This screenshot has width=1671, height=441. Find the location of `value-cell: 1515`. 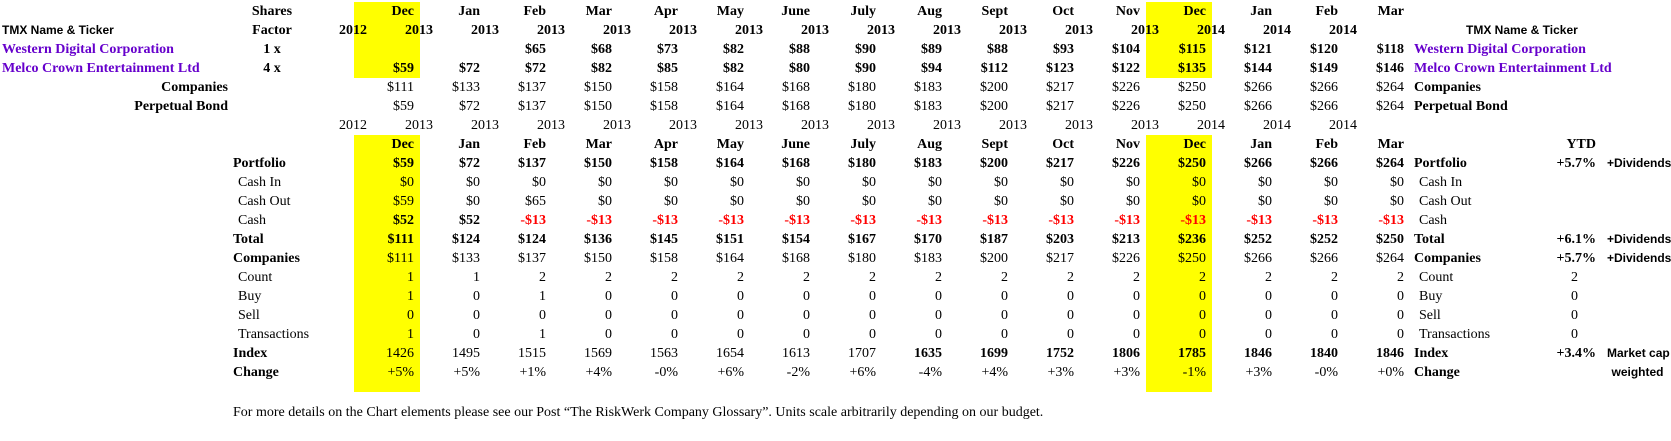

value-cell: 1515 is located at coordinates (532, 353).